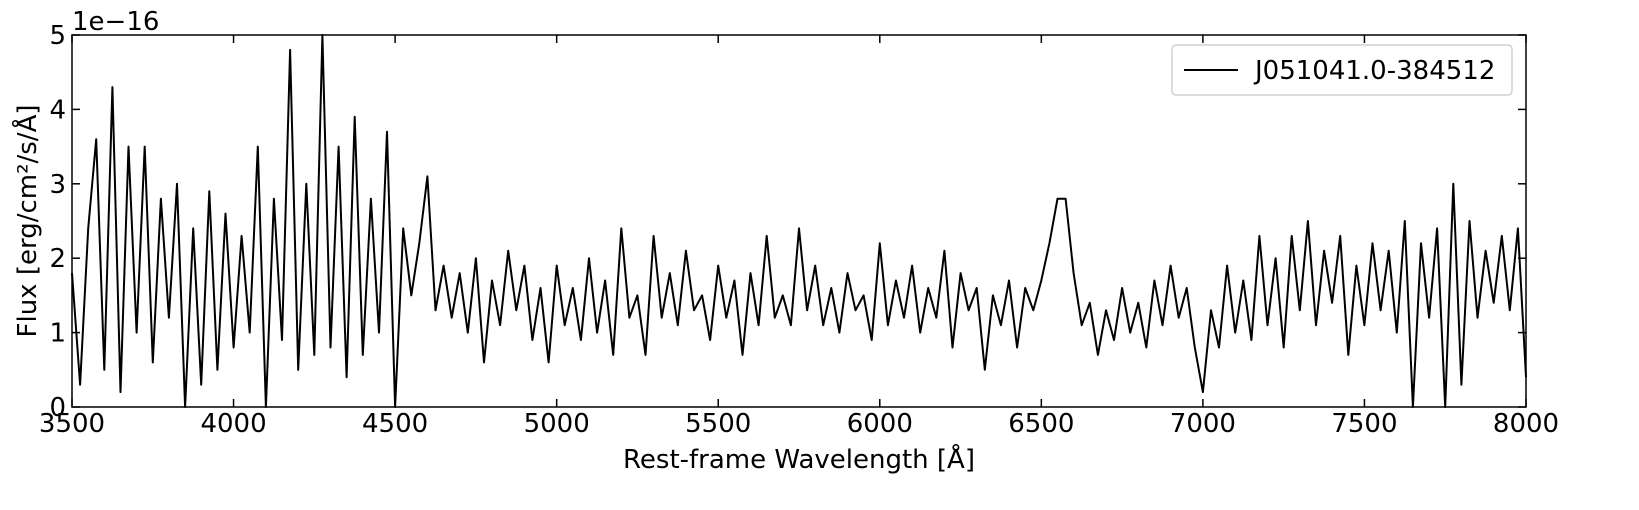  I want to click on x-tick-label: 4500, so click(395, 424).